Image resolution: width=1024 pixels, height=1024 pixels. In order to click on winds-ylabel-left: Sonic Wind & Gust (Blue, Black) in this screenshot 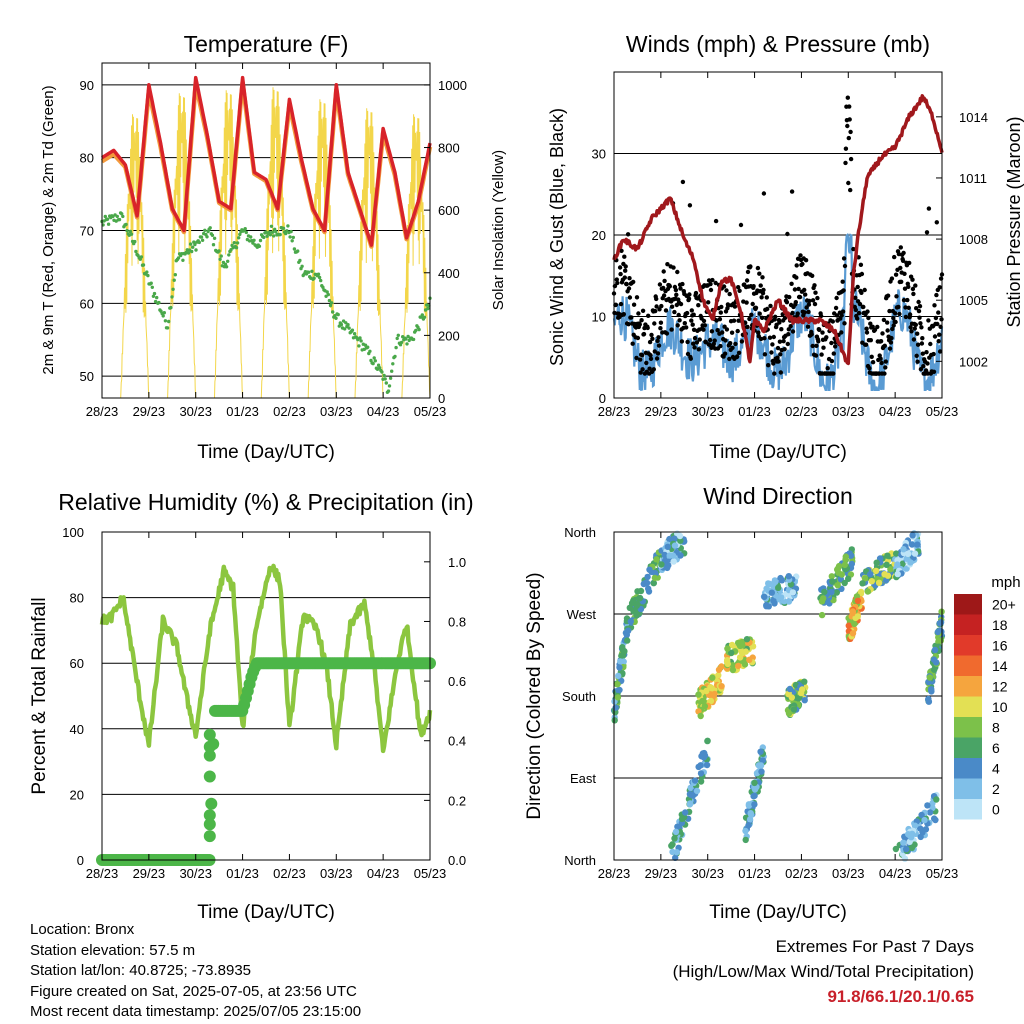, I will do `click(557, 237)`.